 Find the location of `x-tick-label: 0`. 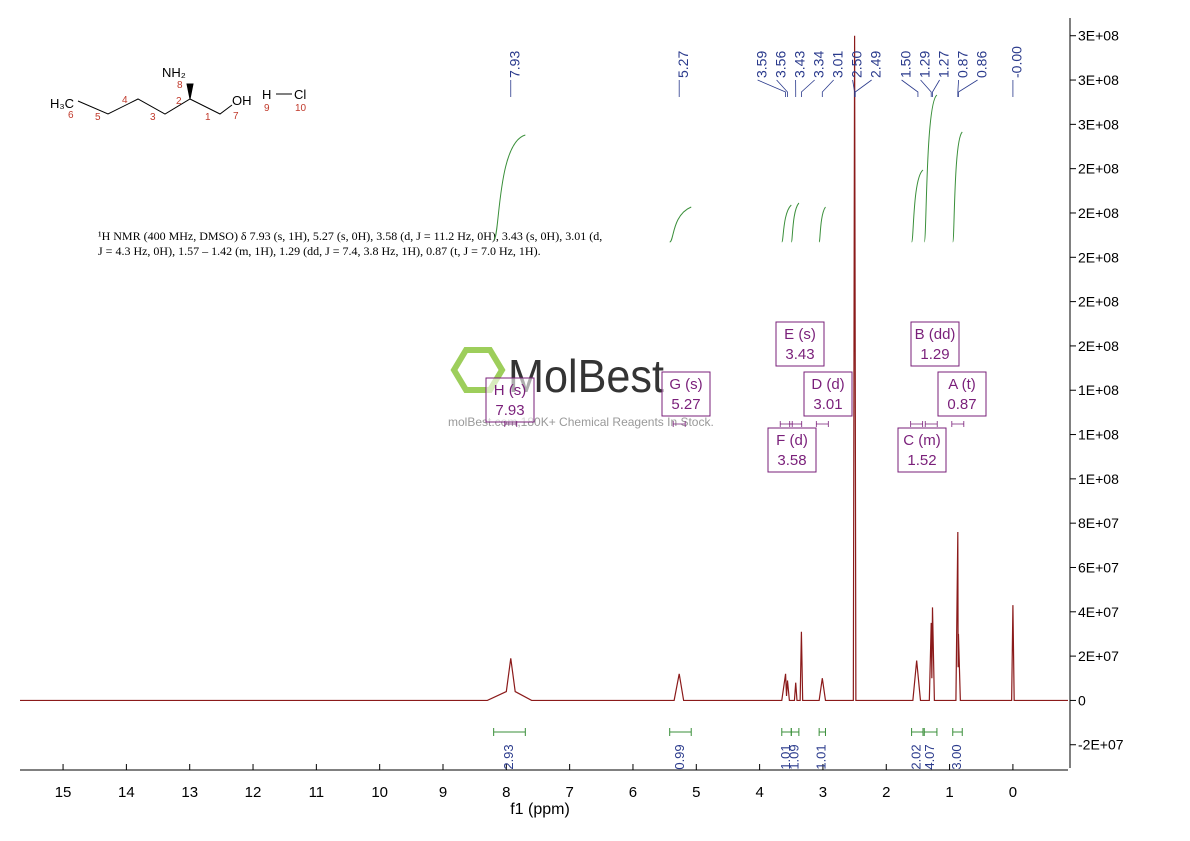

x-tick-label: 0 is located at coordinates (1013, 792).